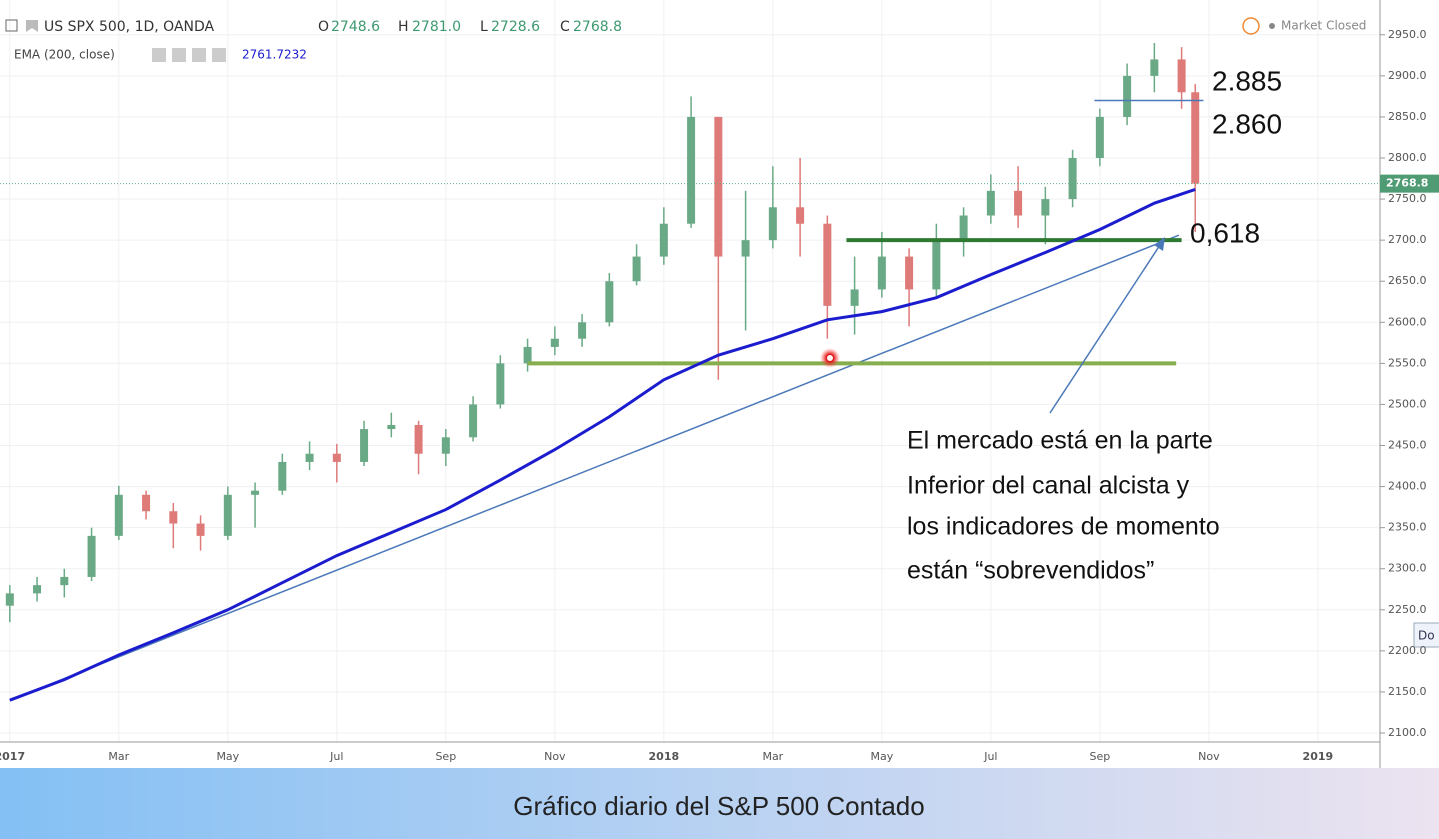  I want to click on x-tick-label: 2019, so click(1318, 756).